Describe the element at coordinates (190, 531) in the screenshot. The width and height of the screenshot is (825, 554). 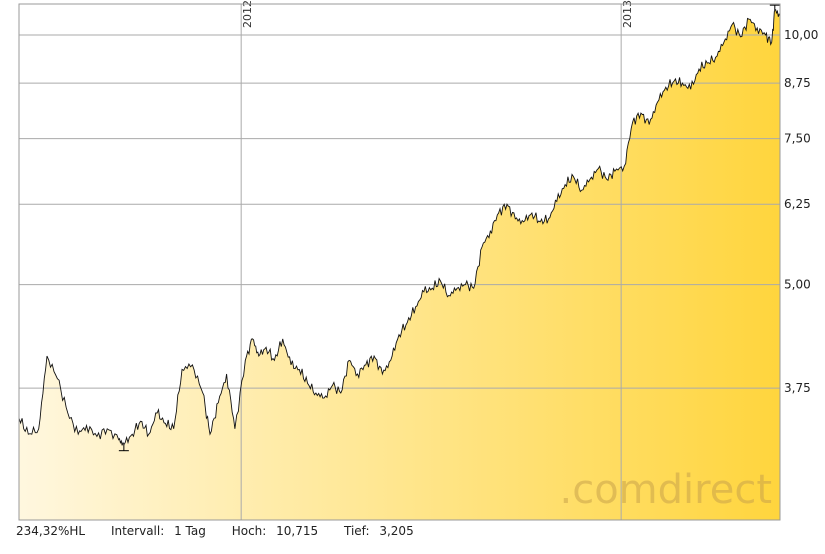
I see `interval-value: 1 Tag` at that location.